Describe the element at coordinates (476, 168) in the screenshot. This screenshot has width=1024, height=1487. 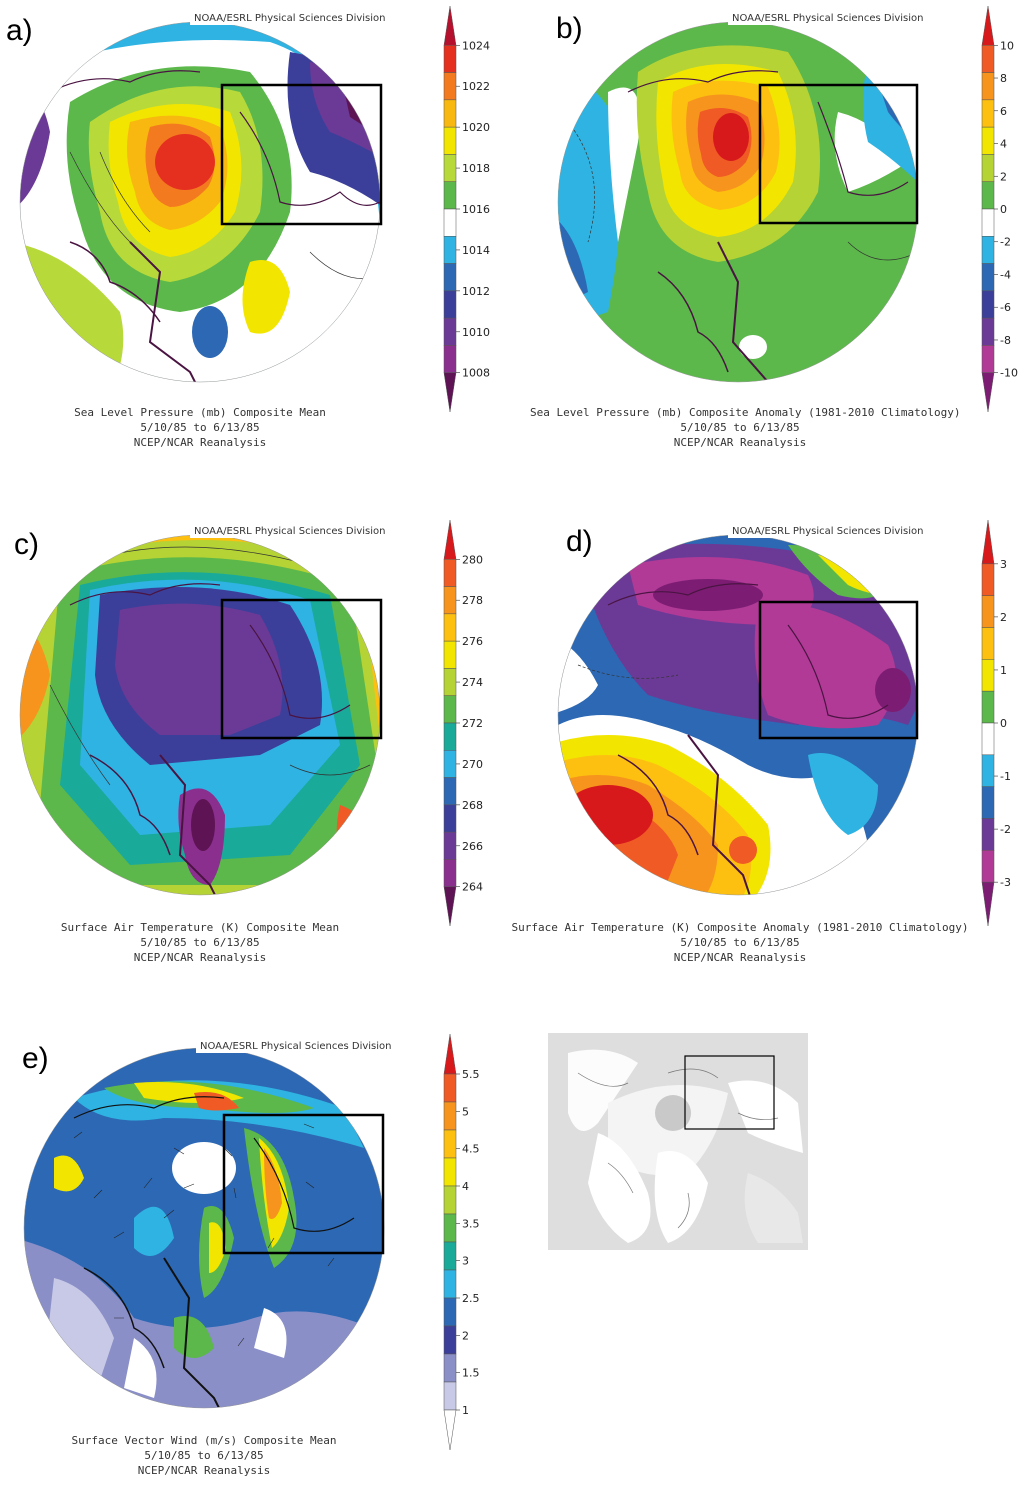
I see `colorbar-label: 1018` at that location.